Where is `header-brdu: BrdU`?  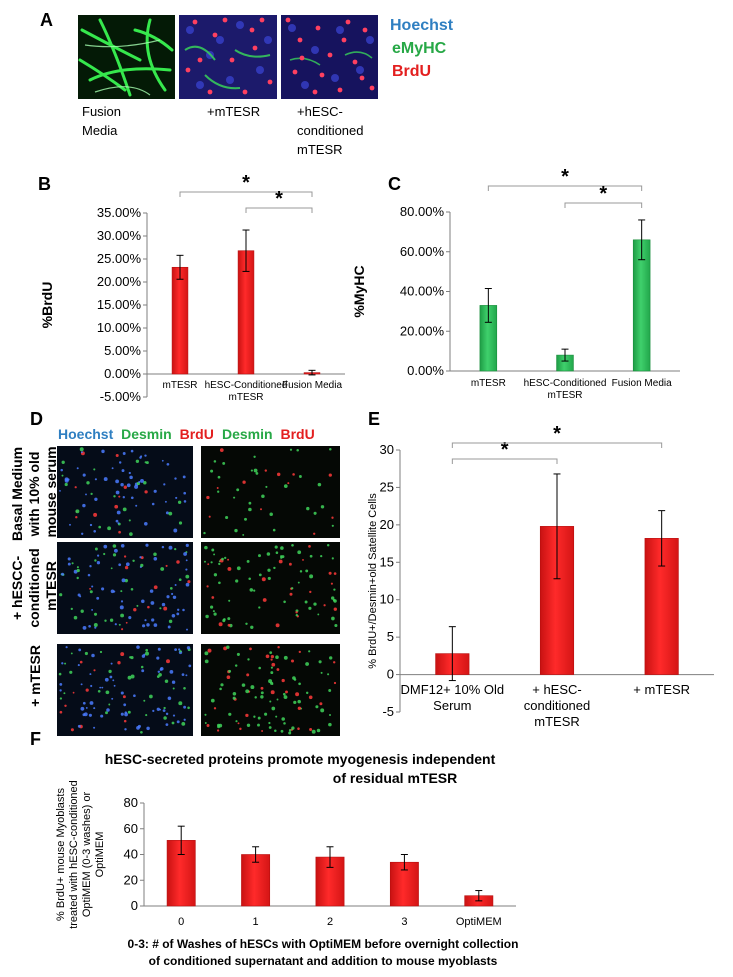 header-brdu: BrdU is located at coordinates (197, 434).